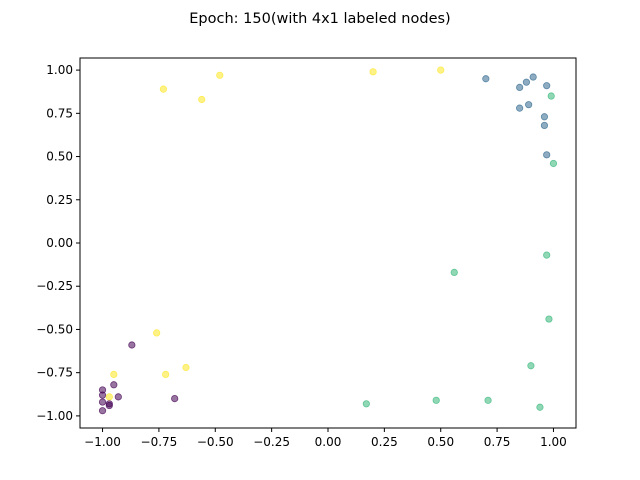 The height and width of the screenshot is (480, 640). What do you see at coordinates (54, 416) in the screenshot?
I see `y-tick-label: −1.00` at bounding box center [54, 416].